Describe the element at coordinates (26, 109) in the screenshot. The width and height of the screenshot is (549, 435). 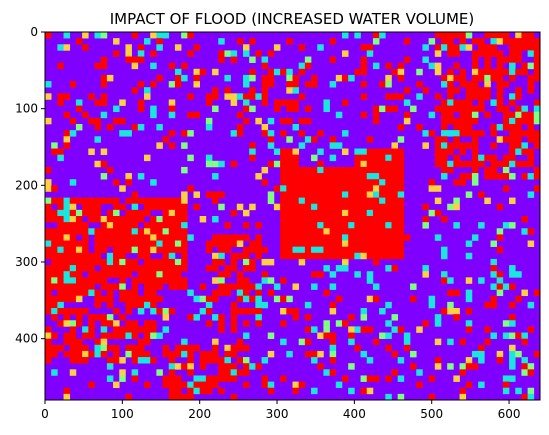
I see `y-tick-label: 100` at that location.